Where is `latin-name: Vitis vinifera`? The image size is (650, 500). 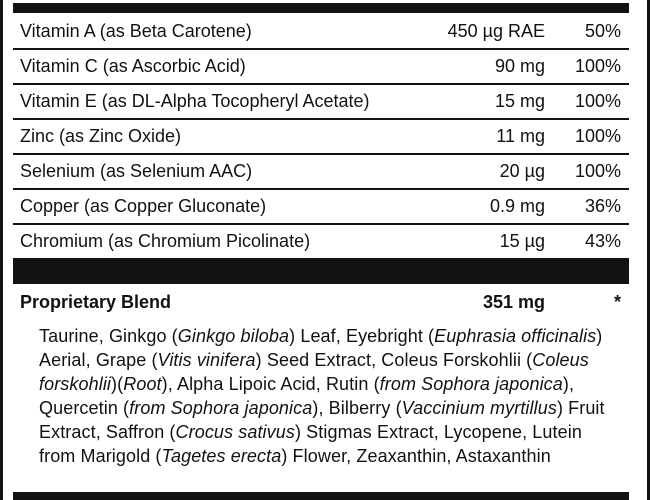 latin-name: Vitis vinifera is located at coordinates (206, 360).